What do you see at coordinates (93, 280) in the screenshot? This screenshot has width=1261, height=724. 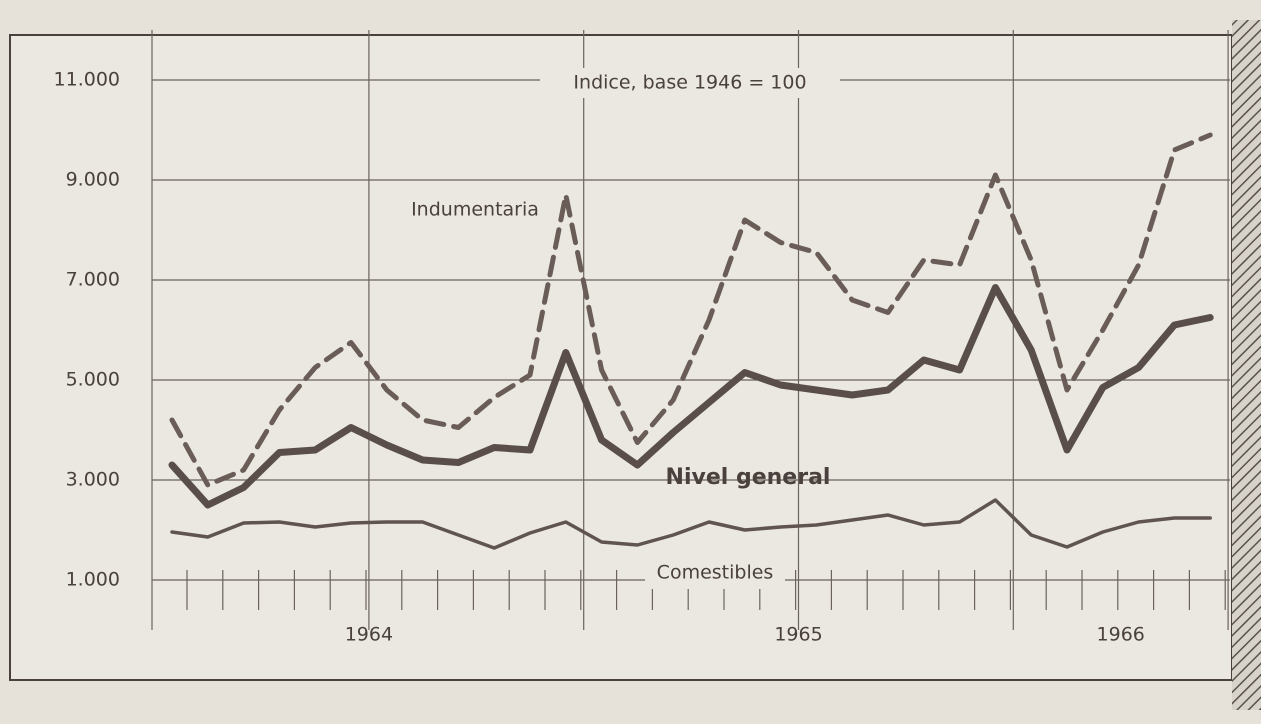 I see `y-tick-label: 7.000` at bounding box center [93, 280].